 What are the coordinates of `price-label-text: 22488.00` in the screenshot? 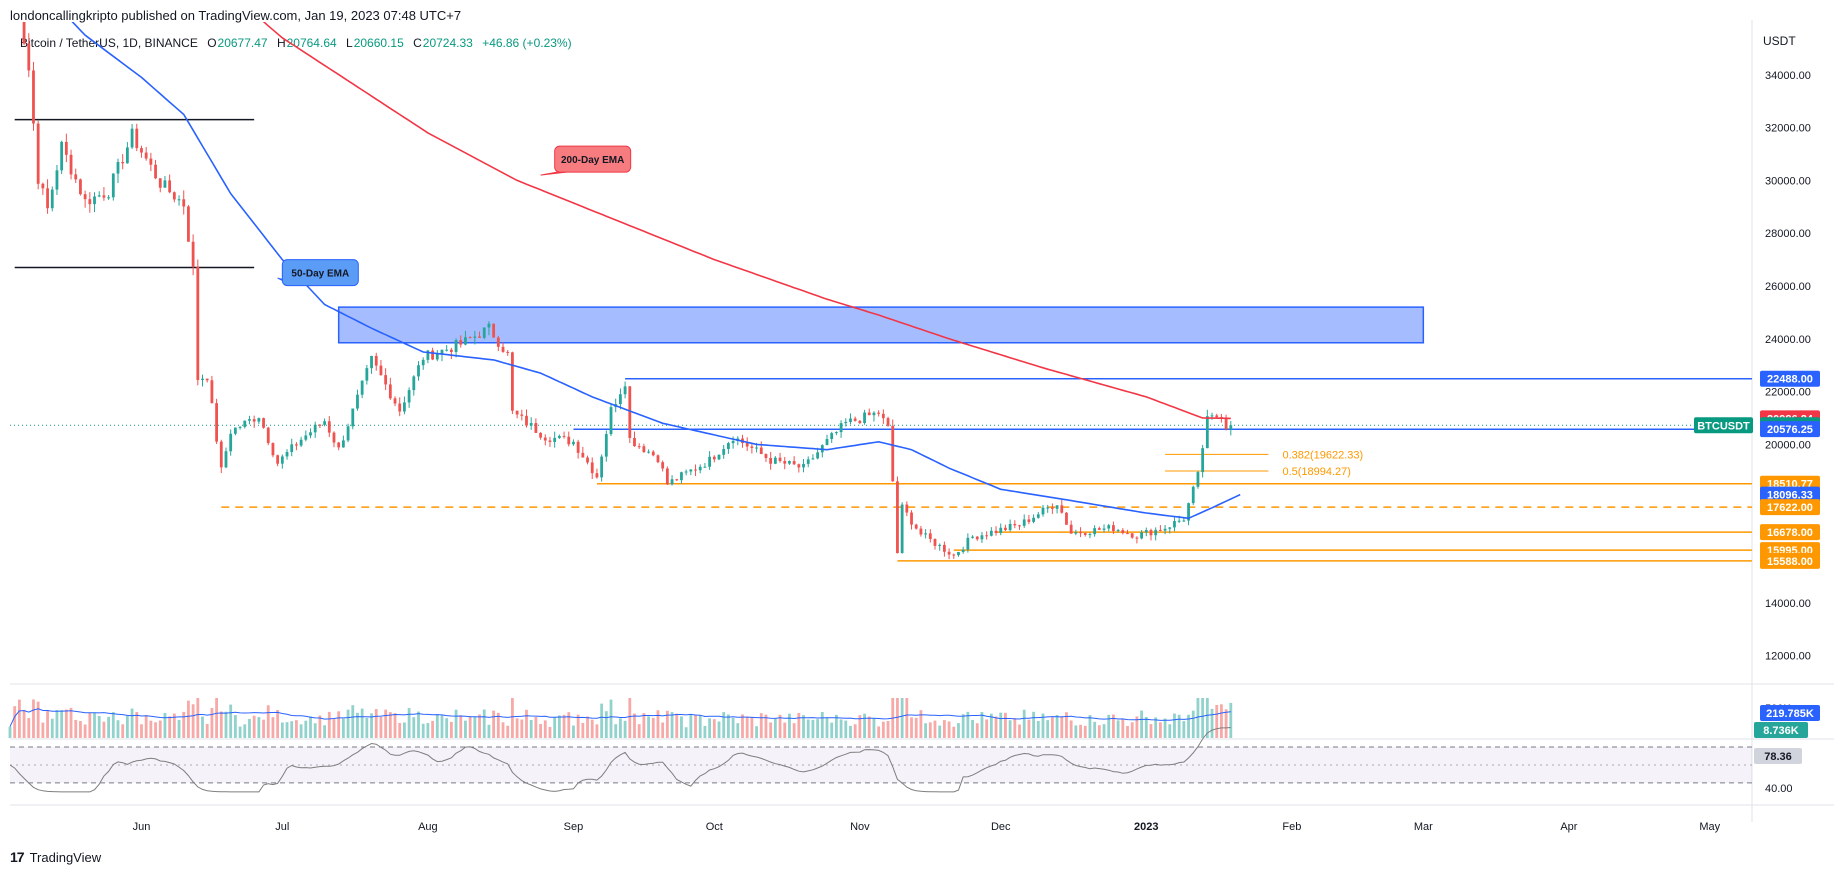 It's located at (1790, 380).